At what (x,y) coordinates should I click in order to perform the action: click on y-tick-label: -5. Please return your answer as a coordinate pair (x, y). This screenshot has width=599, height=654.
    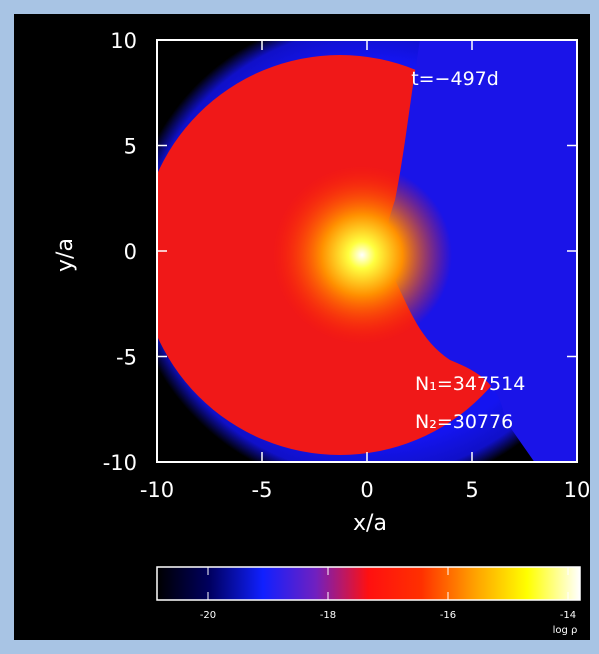
    Looking at the image, I should click on (126, 358).